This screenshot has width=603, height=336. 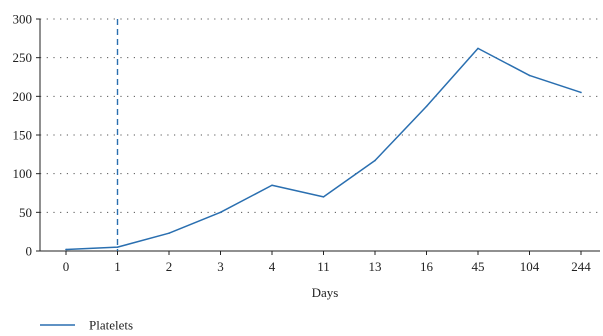 What do you see at coordinates (323, 266) in the screenshot?
I see `x-tick-label: 11` at bounding box center [323, 266].